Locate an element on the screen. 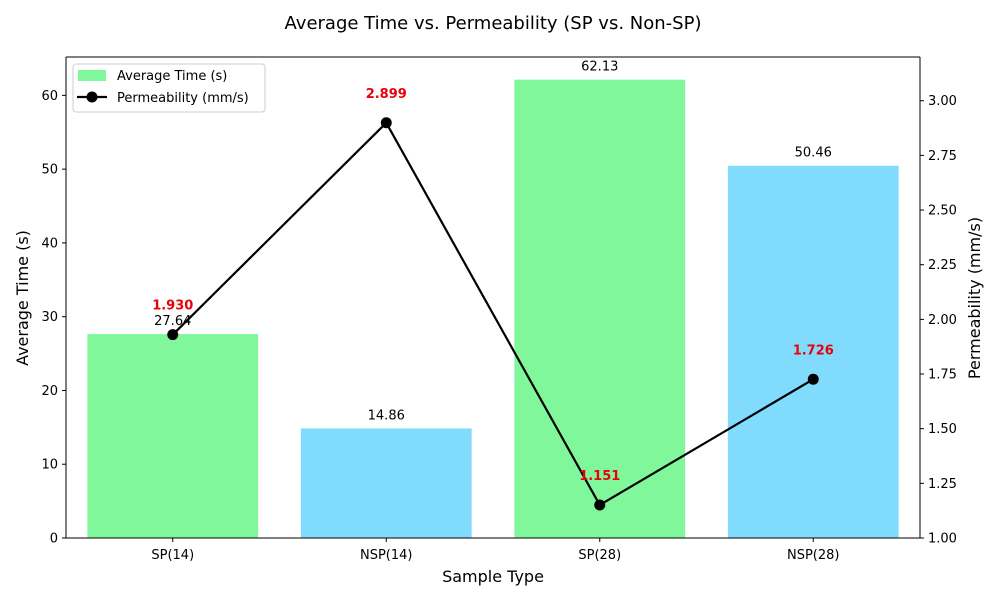  y2-axis-label: Permeability (mm/s) is located at coordinates (974, 298).